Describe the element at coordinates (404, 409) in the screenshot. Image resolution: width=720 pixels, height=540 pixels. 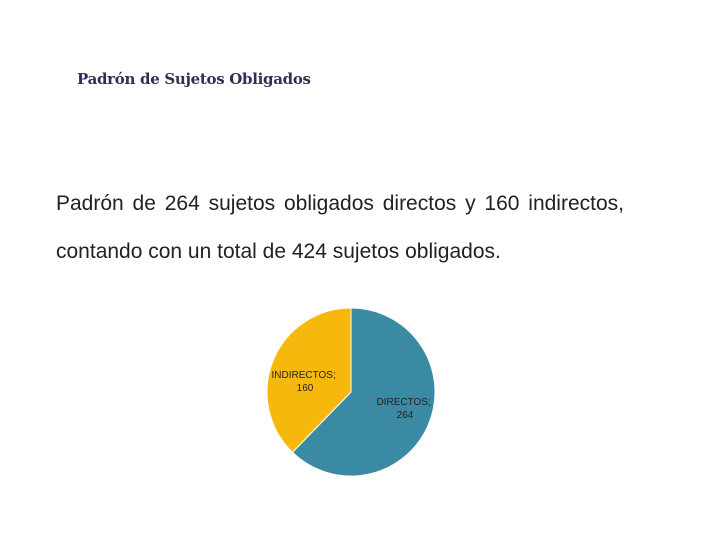
I see `slice-label-directos: DIRECTOS; 264` at that location.